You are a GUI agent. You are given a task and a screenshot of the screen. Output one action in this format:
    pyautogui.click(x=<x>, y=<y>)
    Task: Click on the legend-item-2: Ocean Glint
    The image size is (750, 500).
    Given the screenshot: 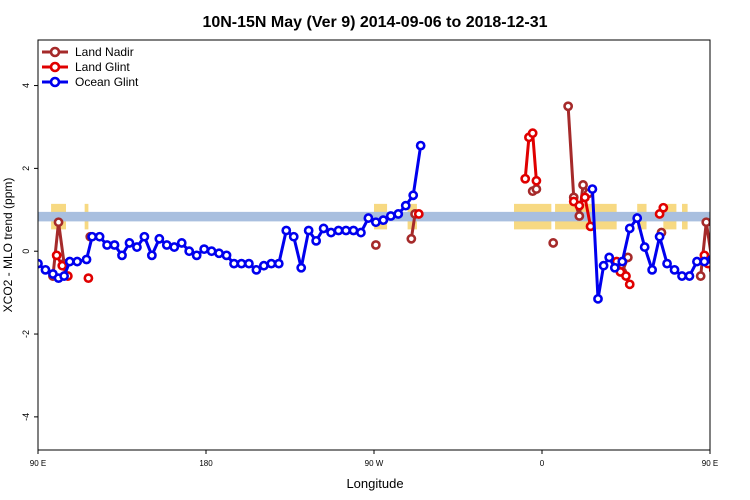 What is the action you would take?
    pyautogui.click(x=90, y=82)
    